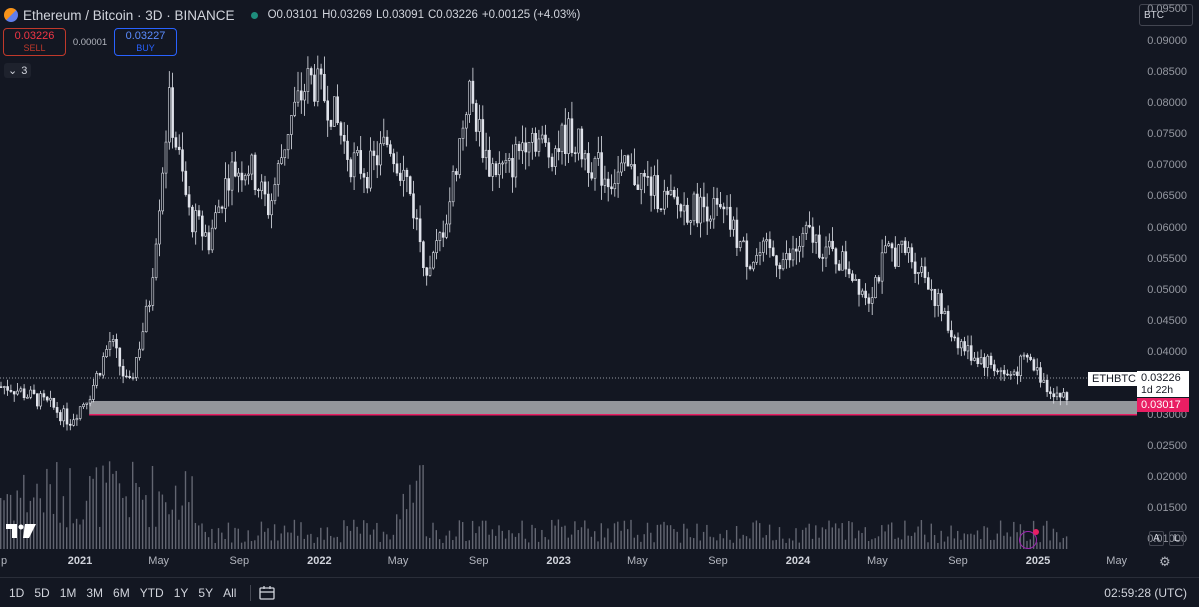  Describe the element at coordinates (34, 42) in the screenshot. I see `sell-button: 0.03226 SELL` at that location.